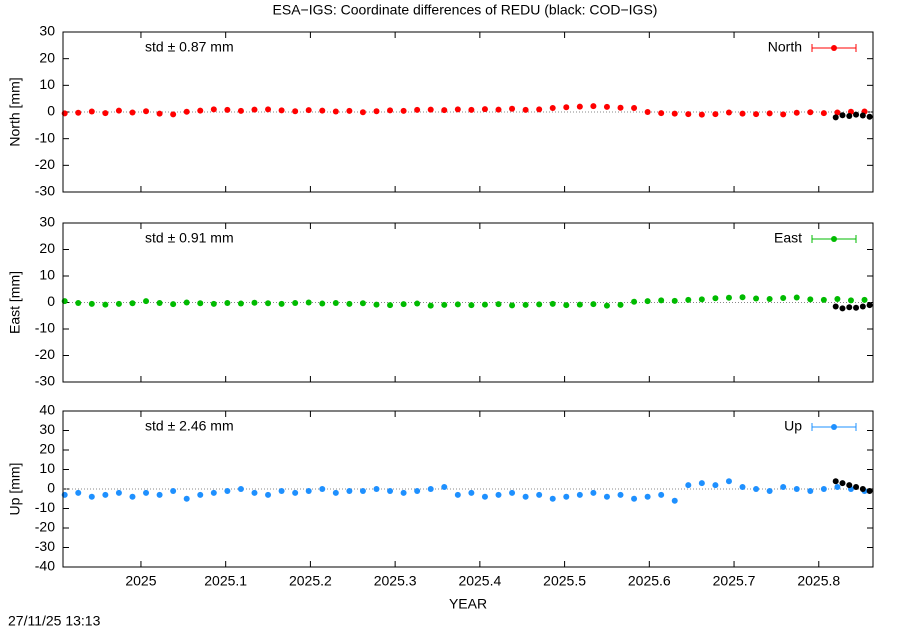 This screenshot has height=635, width=900. I want to click on x-tick-label: 2025.2, so click(310, 581).